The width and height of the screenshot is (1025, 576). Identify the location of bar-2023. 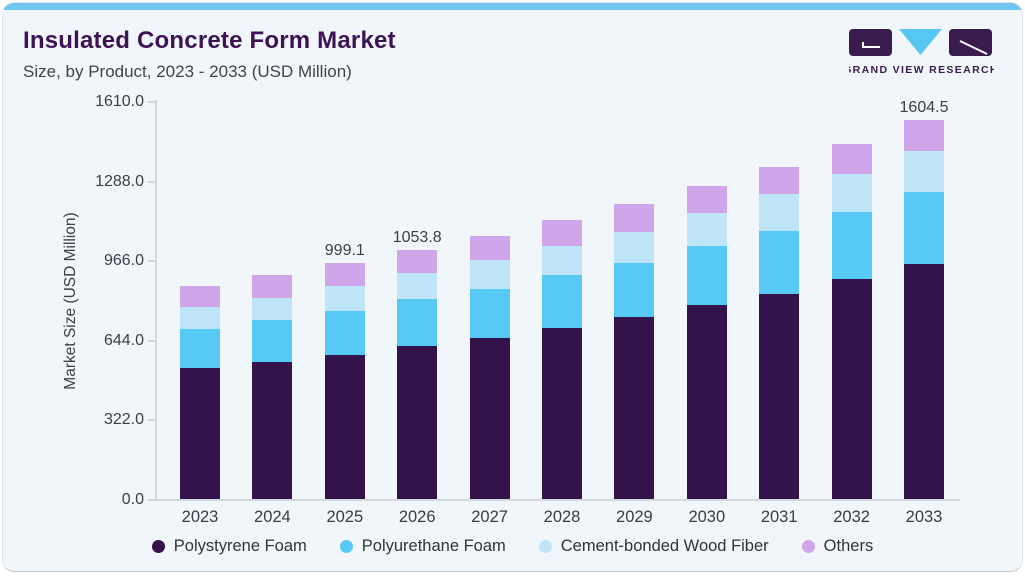
(200, 392).